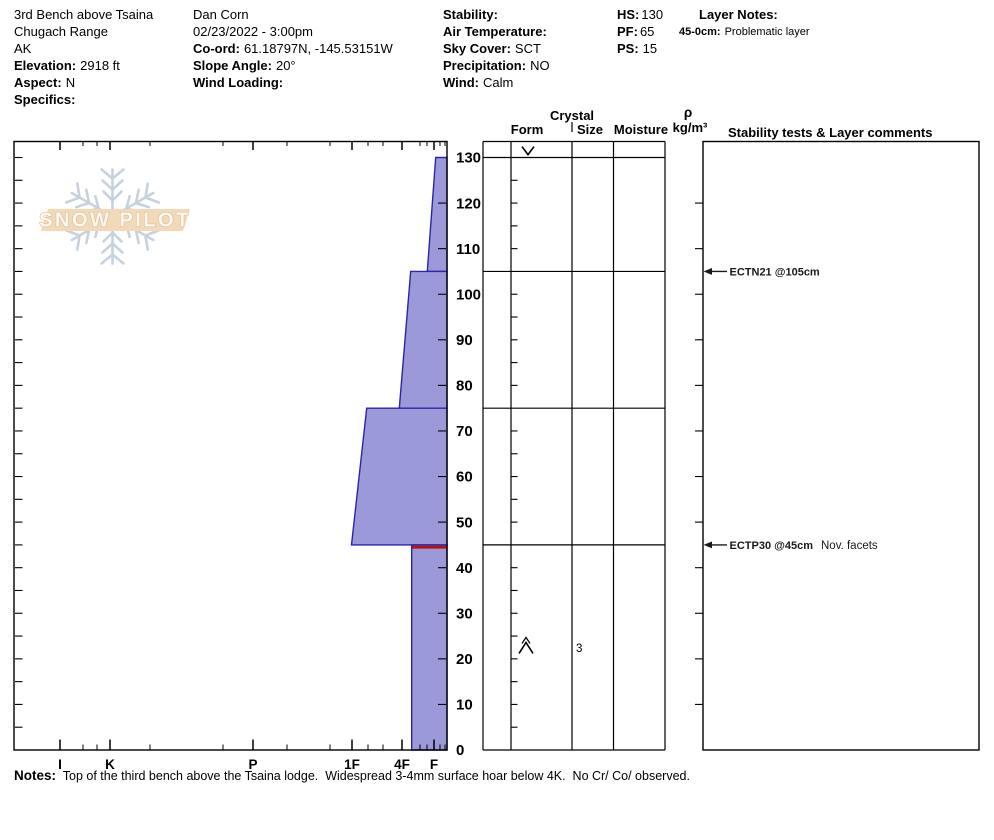 The image size is (994, 840). I want to click on observer-name: Dan Corn, so click(221, 14).